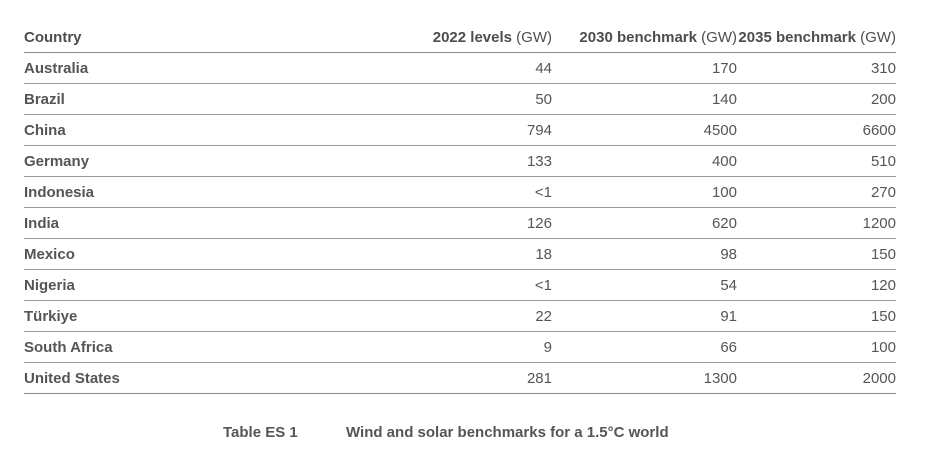 The height and width of the screenshot is (461, 928). I want to click on table-row: South Africa 9 66 100, so click(460, 347).